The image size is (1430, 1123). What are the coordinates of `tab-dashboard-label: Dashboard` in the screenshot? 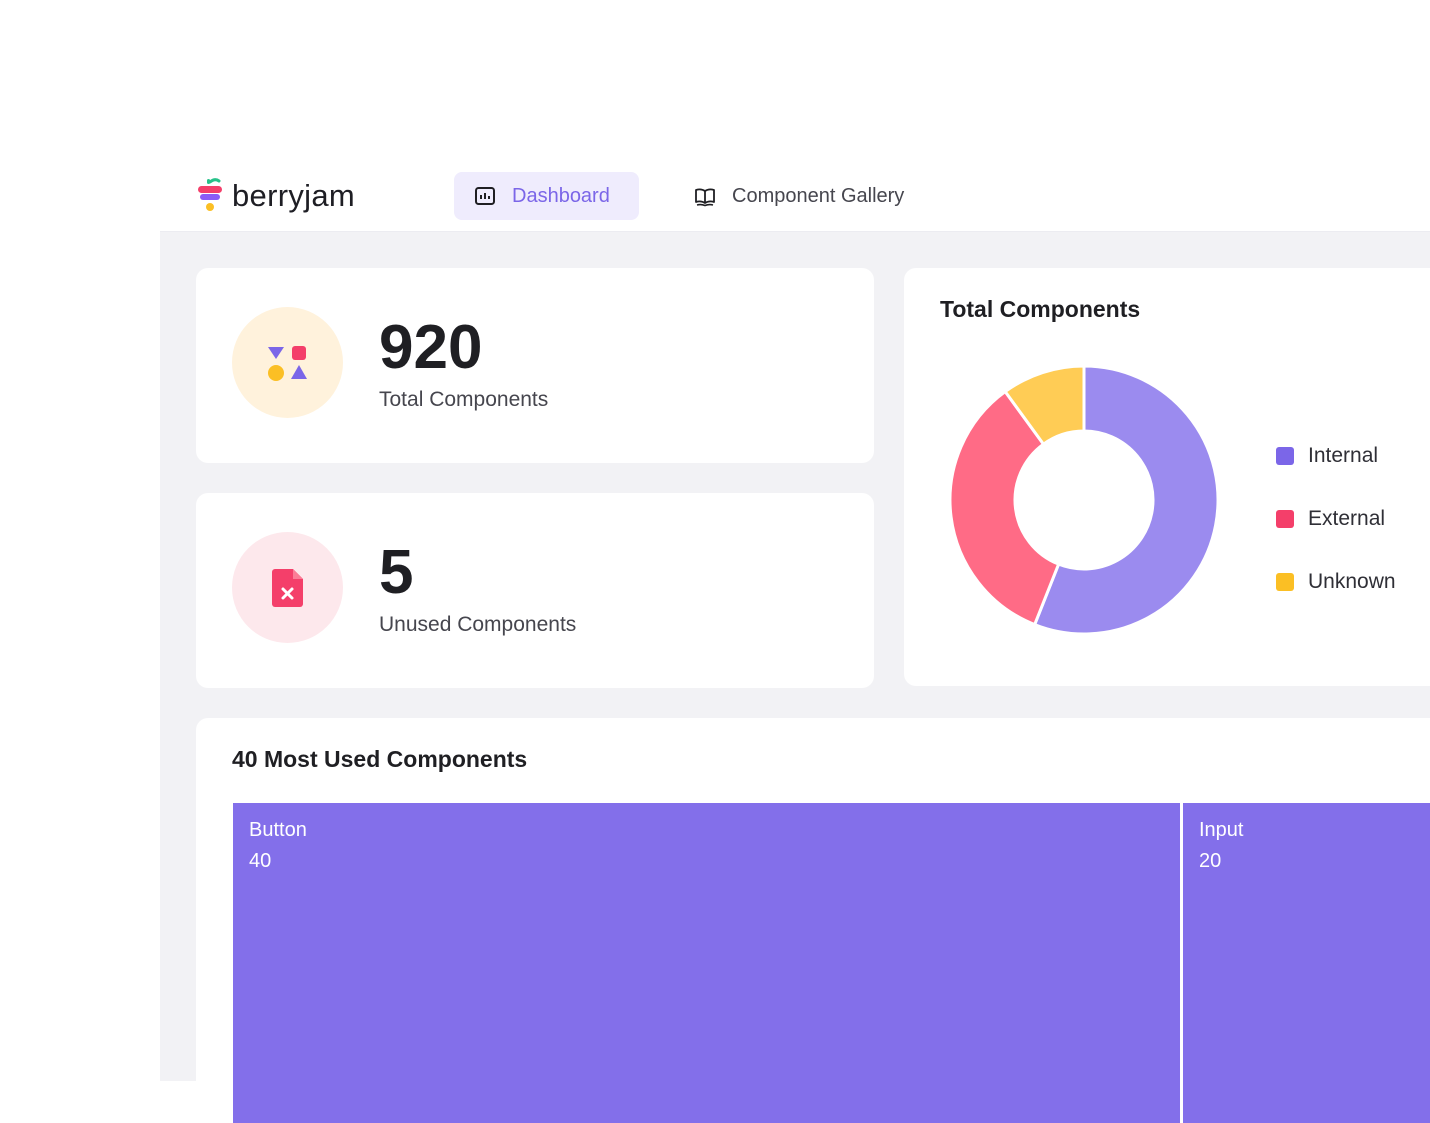 It's located at (561, 195).